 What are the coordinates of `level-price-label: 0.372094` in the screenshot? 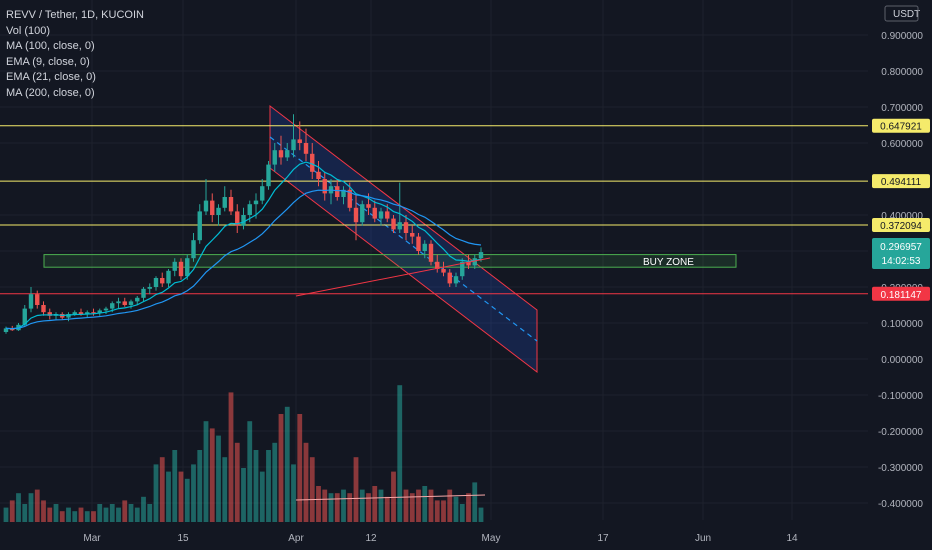 It's located at (901, 226).